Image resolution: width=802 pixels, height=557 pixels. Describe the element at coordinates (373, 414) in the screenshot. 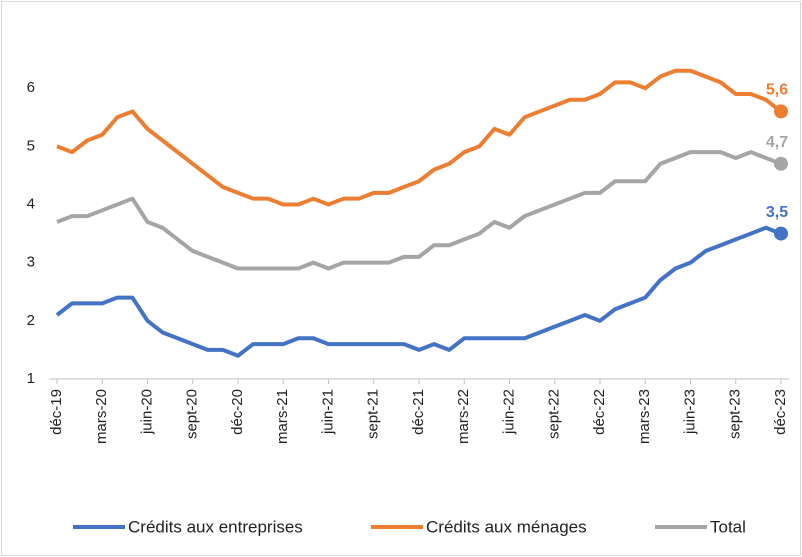

I see `x-tick-label: sept-21` at that location.